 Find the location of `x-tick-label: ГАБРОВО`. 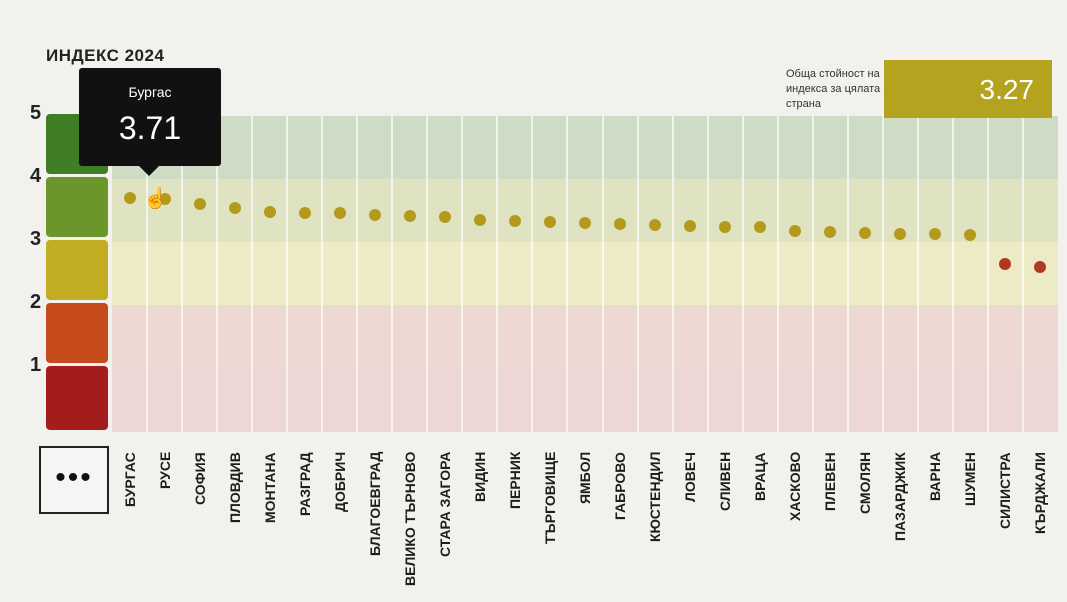

x-tick-label: ГАБРОВО is located at coordinates (620, 486).